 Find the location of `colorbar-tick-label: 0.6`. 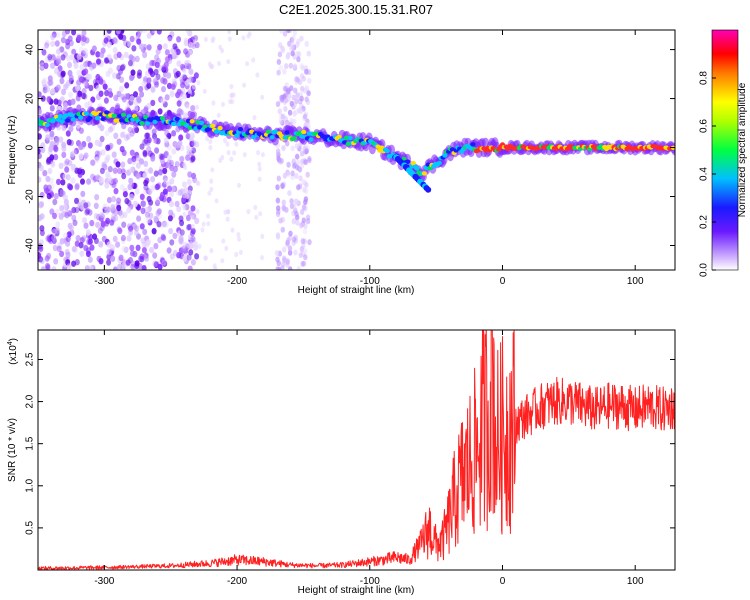

colorbar-tick-label: 0.6 is located at coordinates (704, 126).